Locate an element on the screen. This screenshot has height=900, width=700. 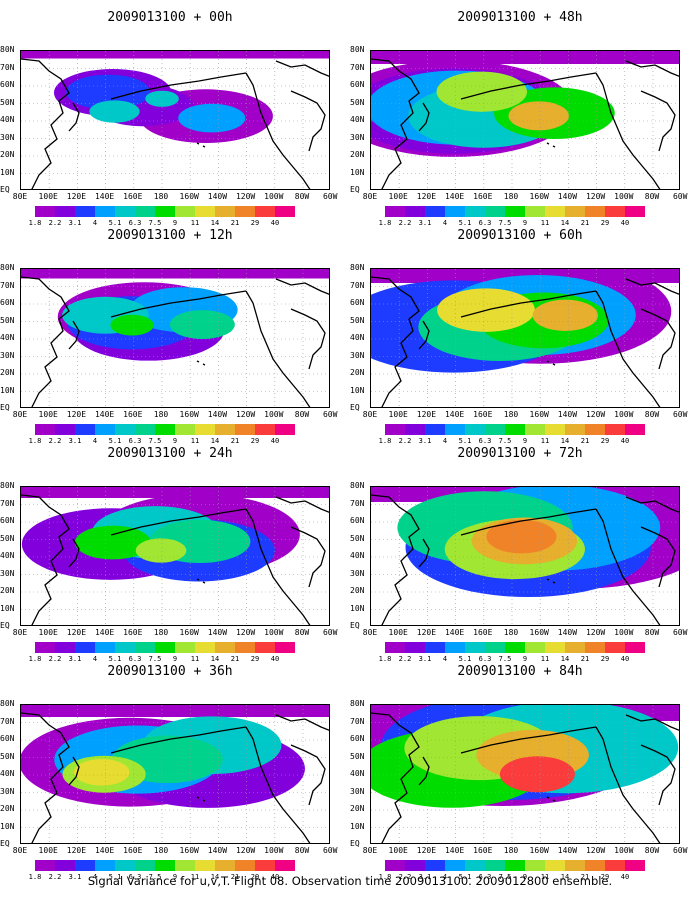
panel-title: 2009013100 + 36h is located at coordinates (170, 671).